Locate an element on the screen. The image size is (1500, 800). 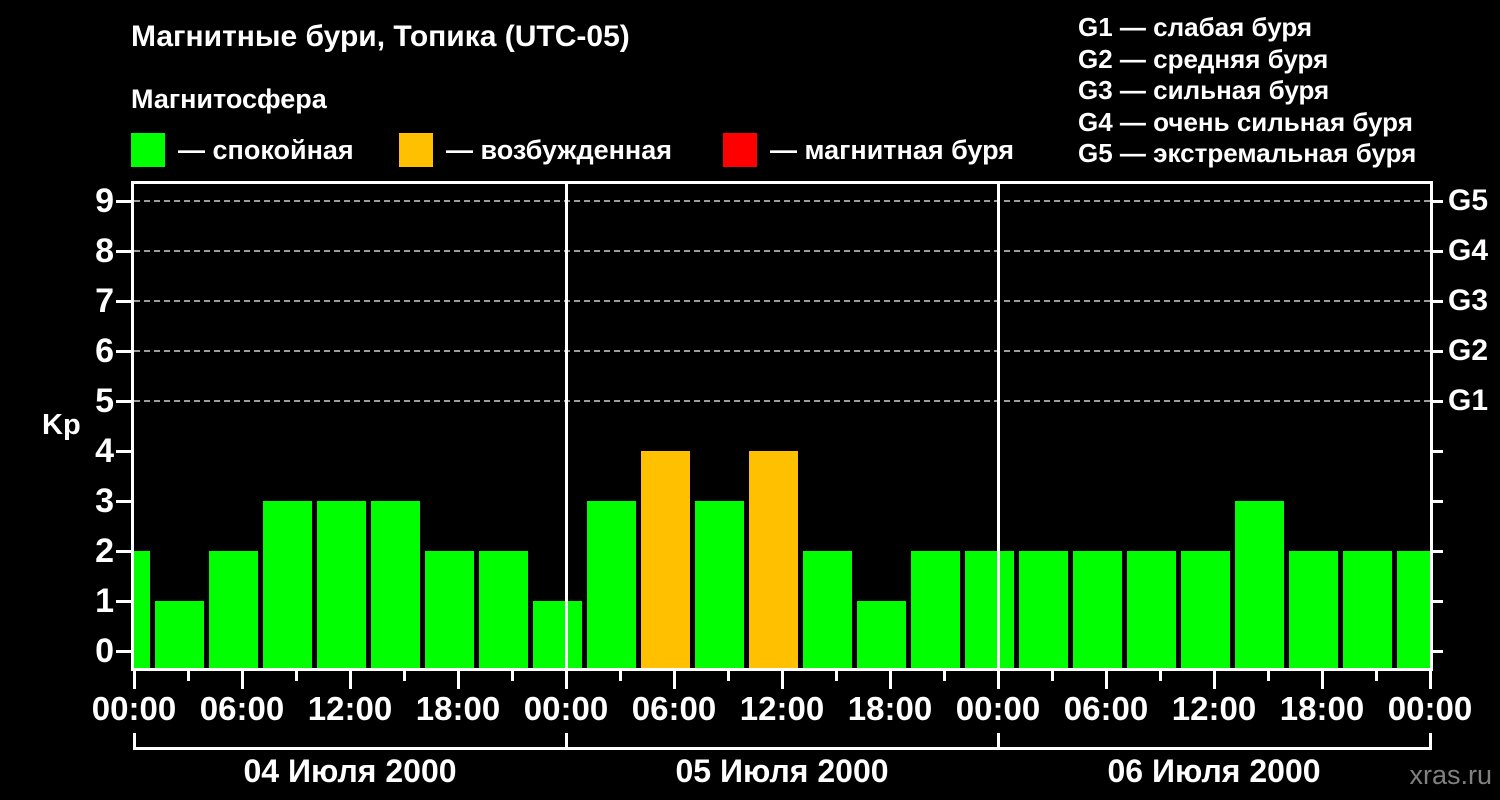
g-scale-label: G1 is located at coordinates (1468, 400).